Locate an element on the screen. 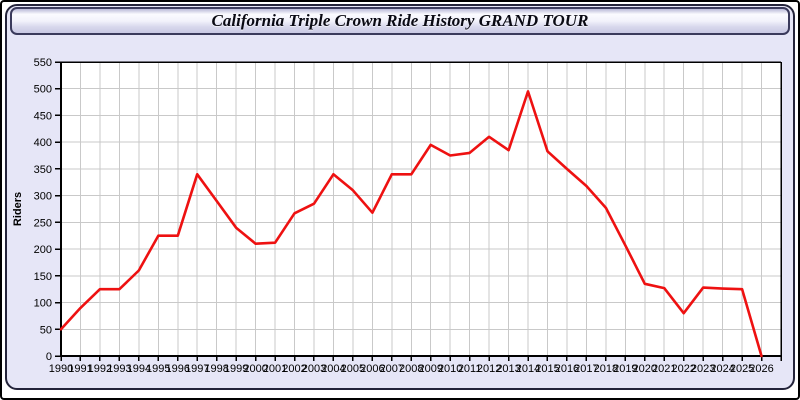  x-tick-label: 2011 is located at coordinates (470, 369).